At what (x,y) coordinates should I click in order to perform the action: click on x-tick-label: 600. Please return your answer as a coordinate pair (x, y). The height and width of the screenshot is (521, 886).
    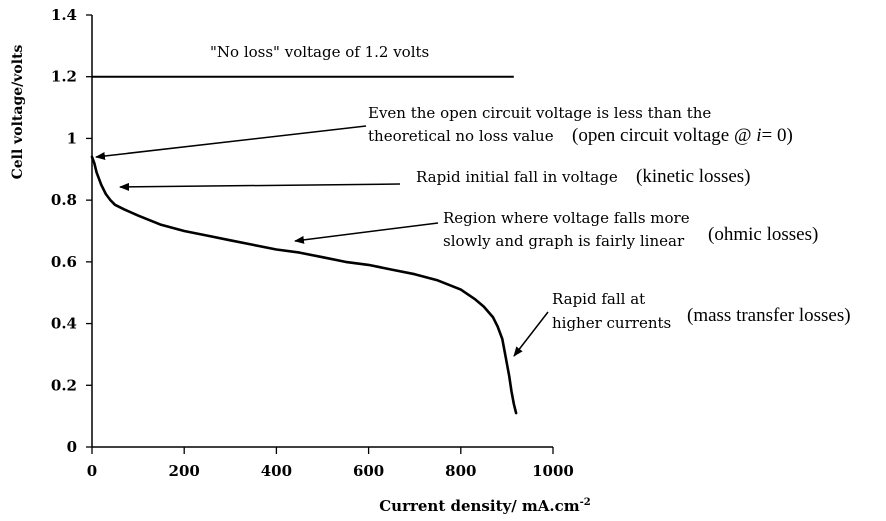
    Looking at the image, I should click on (368, 471).